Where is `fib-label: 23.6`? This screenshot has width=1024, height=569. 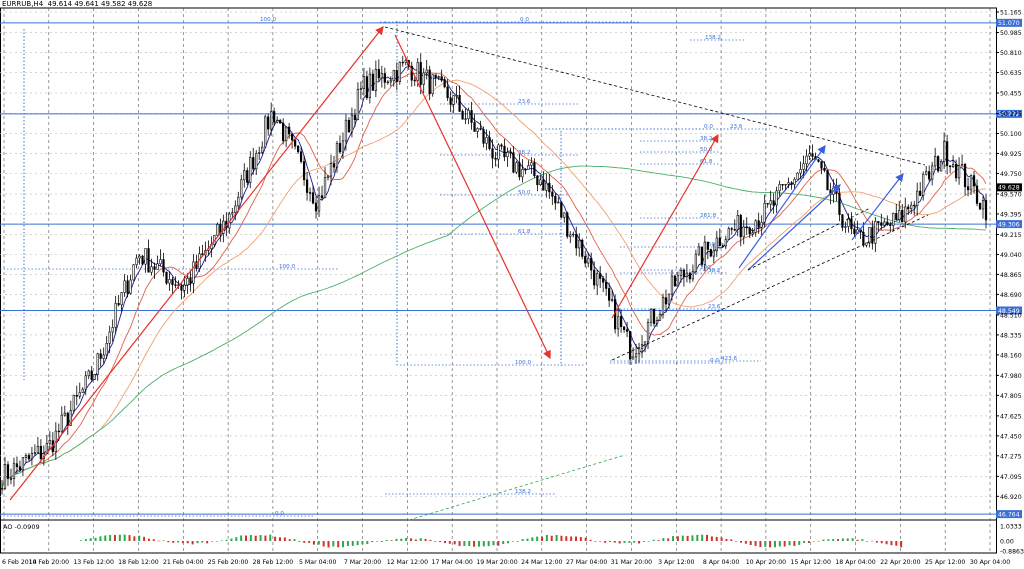
fib-label: 23.6 is located at coordinates (714, 307).